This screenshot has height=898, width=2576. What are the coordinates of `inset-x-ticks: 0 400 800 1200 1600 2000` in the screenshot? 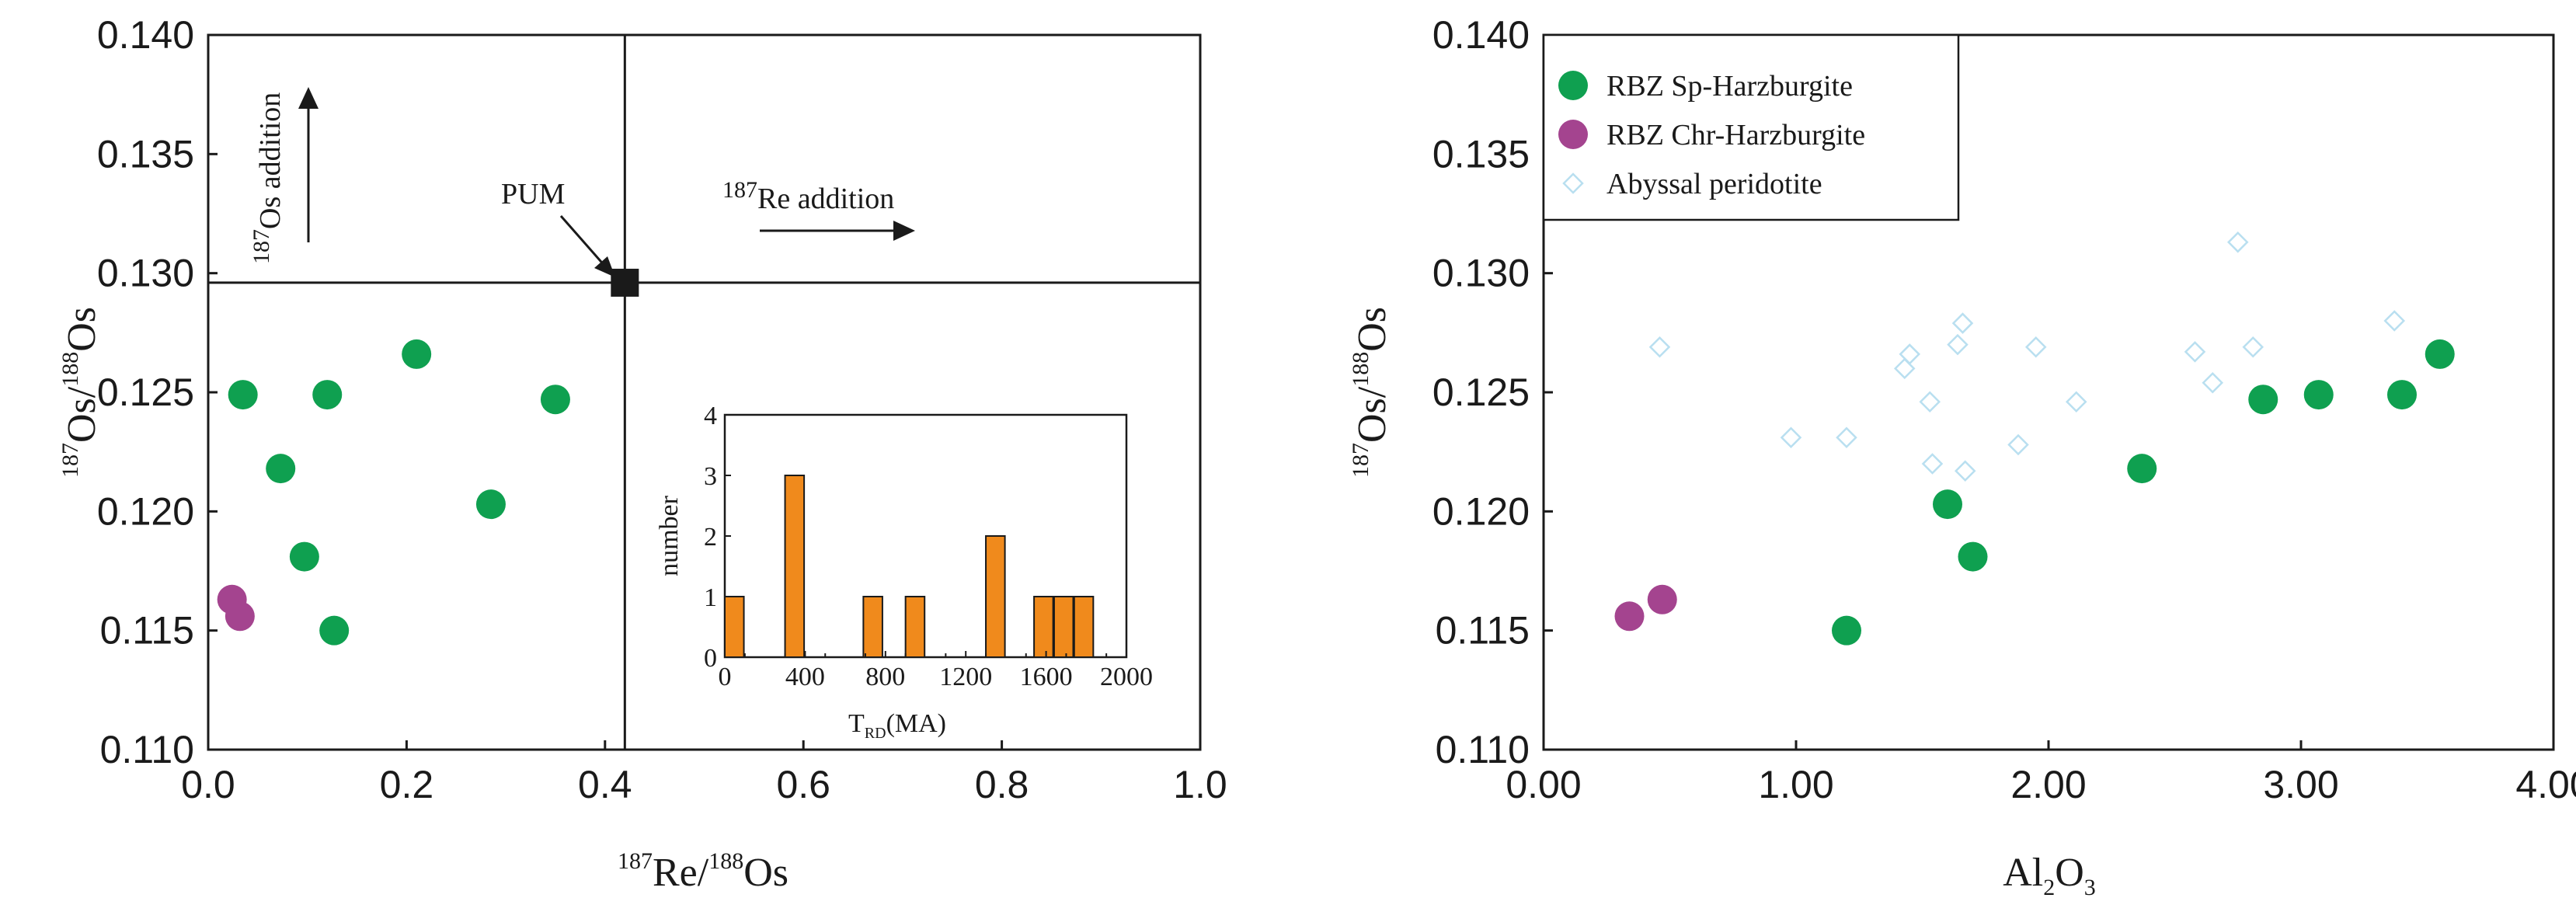 It's located at (936, 671).